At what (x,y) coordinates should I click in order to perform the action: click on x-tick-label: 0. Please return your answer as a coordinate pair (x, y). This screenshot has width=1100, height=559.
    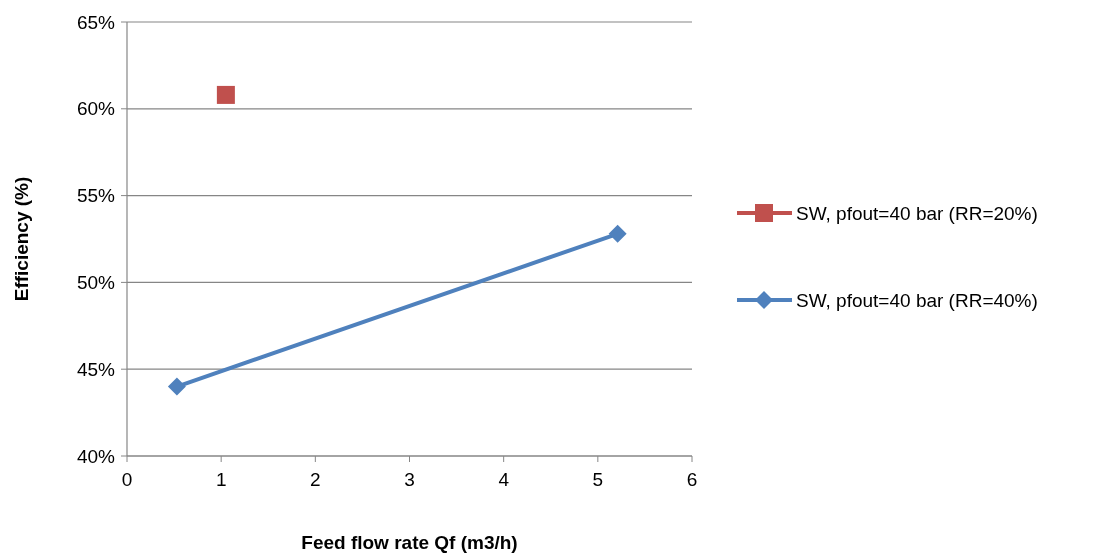
    Looking at the image, I should click on (127, 479).